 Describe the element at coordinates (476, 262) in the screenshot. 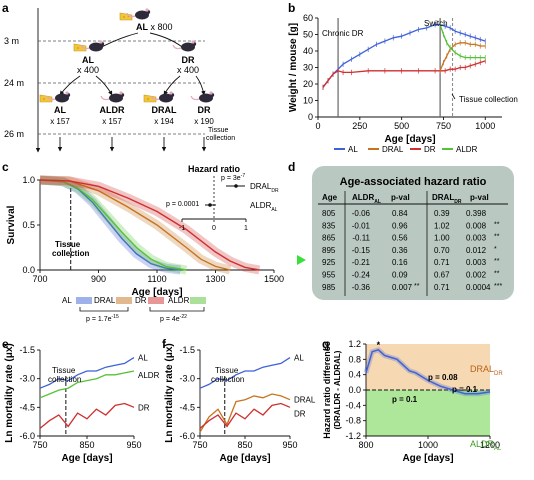

I see `cell-pval2: 0.003` at that location.